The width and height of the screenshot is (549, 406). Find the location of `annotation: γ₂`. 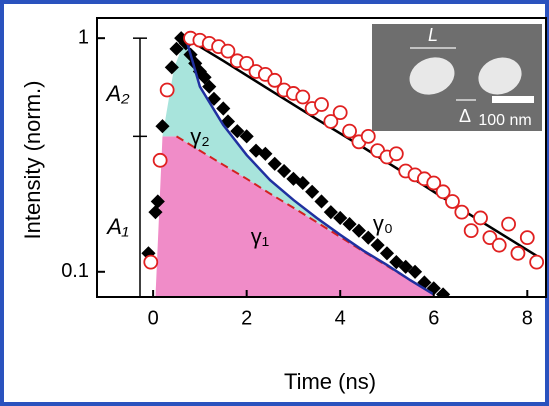

annotation: γ₂ is located at coordinates (200, 136).